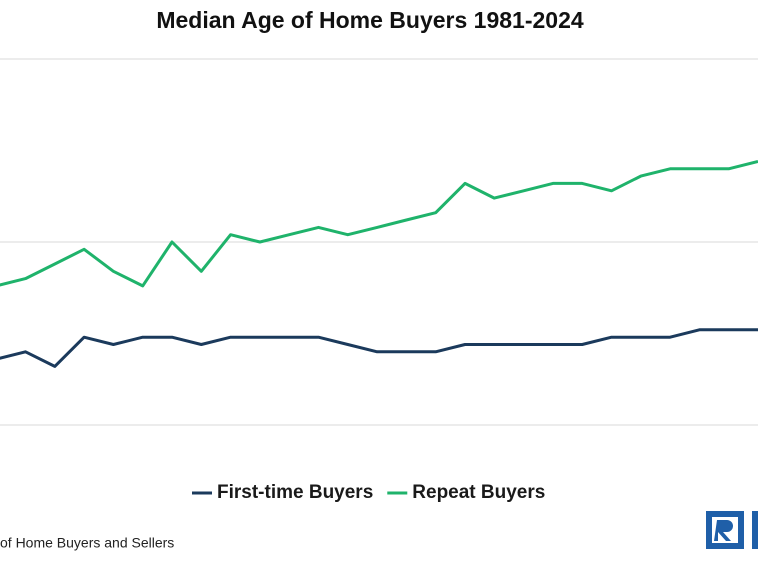 The height and width of the screenshot is (564, 758). What do you see at coordinates (370, 20) in the screenshot?
I see `chart-title: Median Age of Home Buyers 1981-2024` at bounding box center [370, 20].